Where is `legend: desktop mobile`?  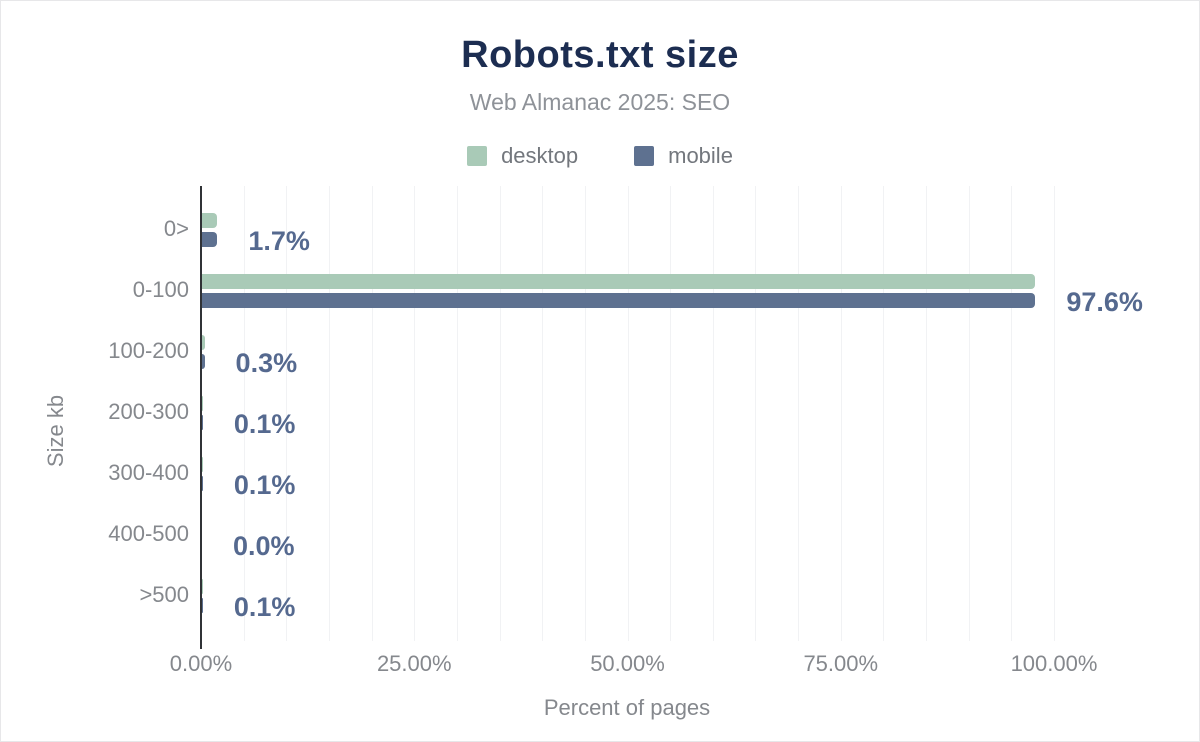 legend: desktop mobile is located at coordinates (600, 156).